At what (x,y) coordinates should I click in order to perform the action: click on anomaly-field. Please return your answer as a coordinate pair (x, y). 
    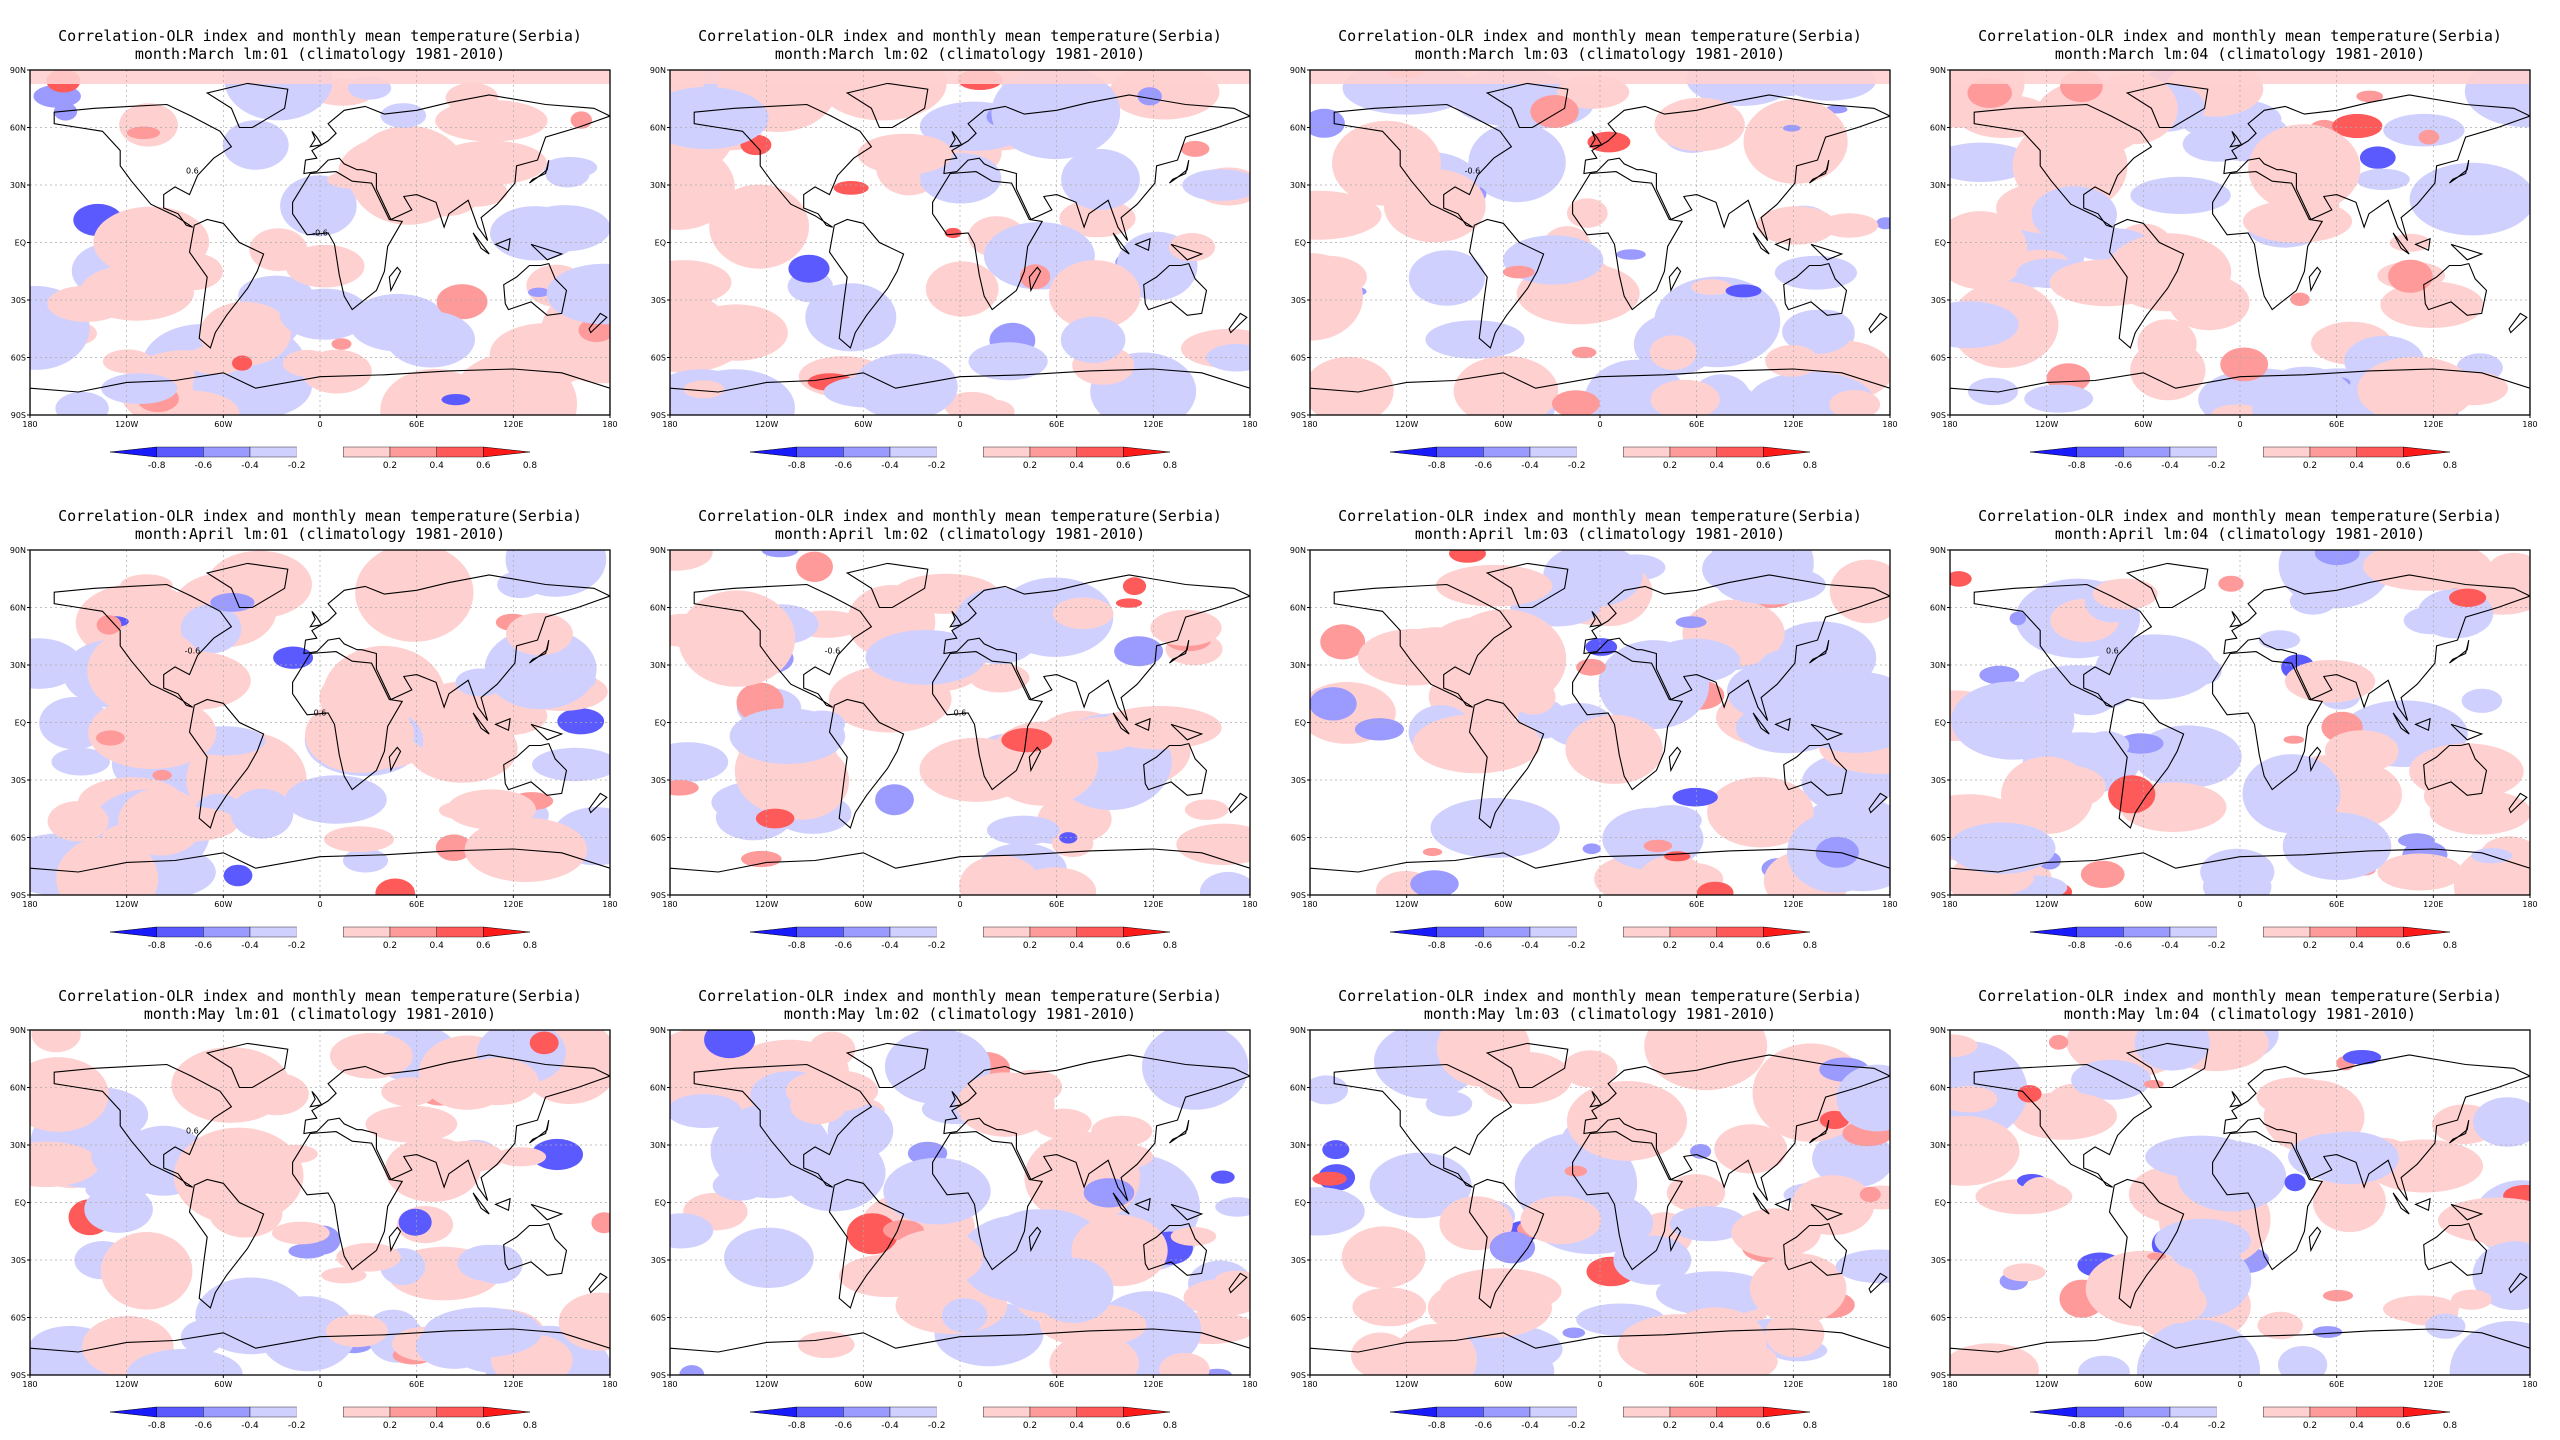
    Looking at the image, I should click on (960, 722).